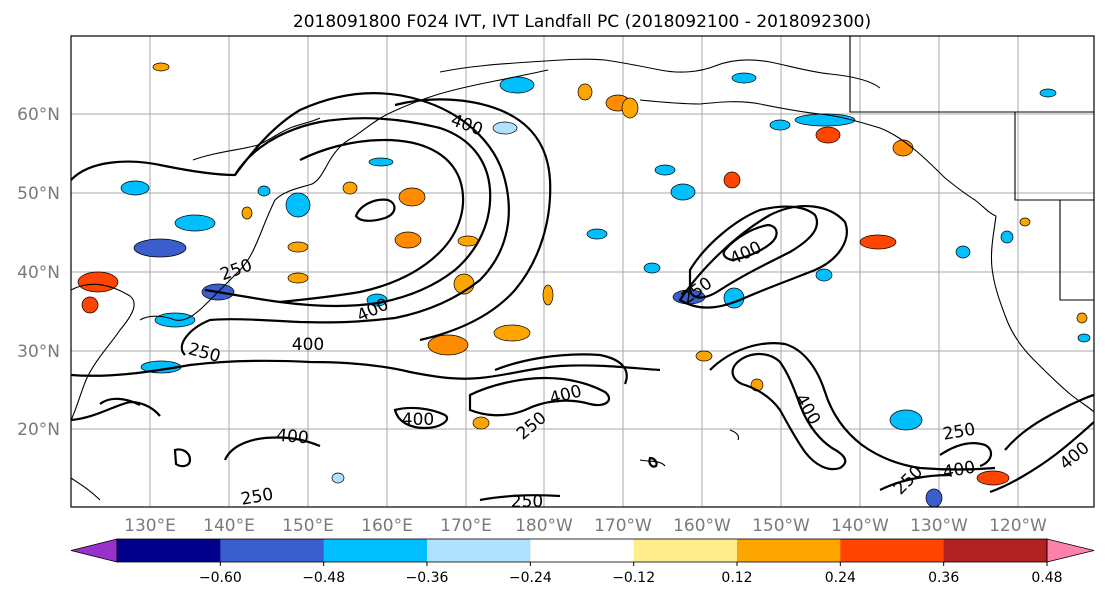  What do you see at coordinates (220, 578) in the screenshot?
I see `colorbar-tick-label: −0.60` at bounding box center [220, 578].